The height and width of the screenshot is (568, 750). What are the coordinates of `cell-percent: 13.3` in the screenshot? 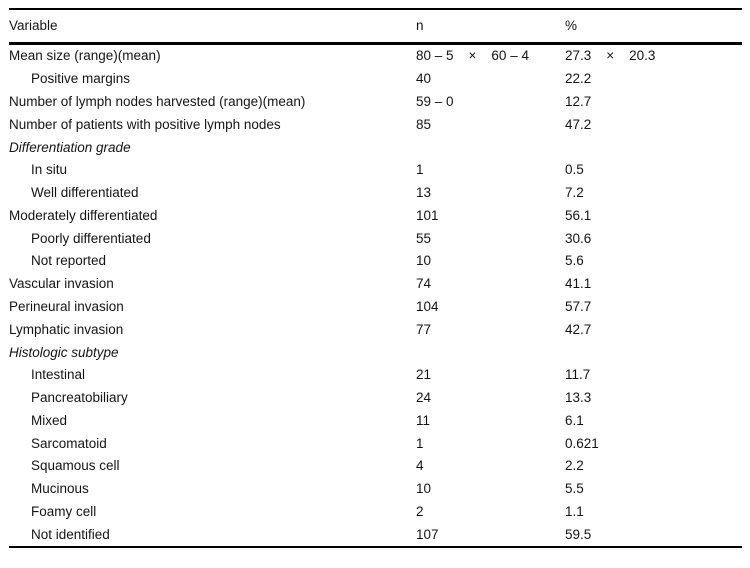 It's located at (578, 398).